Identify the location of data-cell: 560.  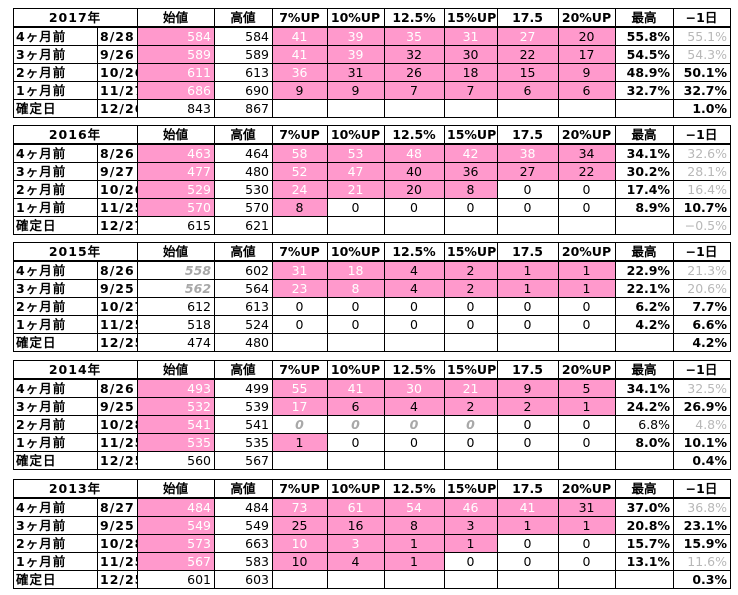
(176, 460).